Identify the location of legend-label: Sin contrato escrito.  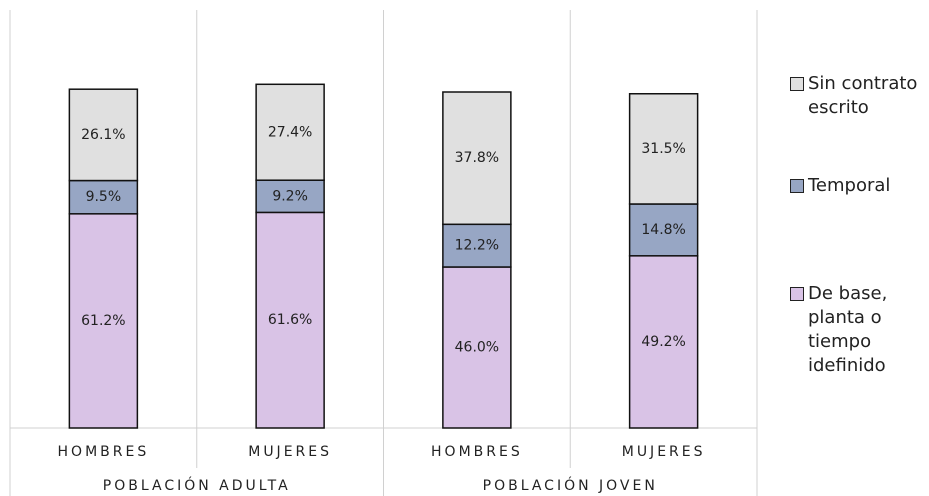
(863, 95).